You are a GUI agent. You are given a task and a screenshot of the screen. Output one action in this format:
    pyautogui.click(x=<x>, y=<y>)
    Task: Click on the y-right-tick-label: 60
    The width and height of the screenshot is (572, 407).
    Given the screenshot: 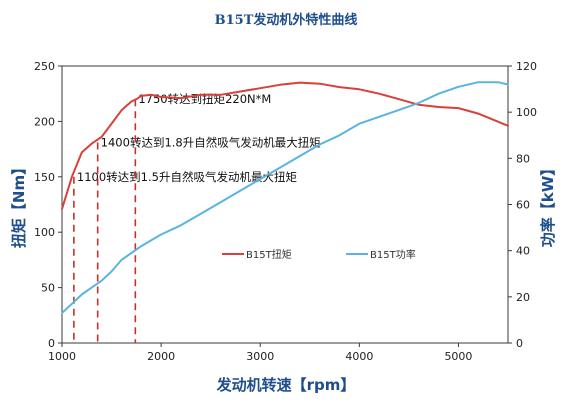 What is the action you would take?
    pyautogui.click(x=523, y=205)
    